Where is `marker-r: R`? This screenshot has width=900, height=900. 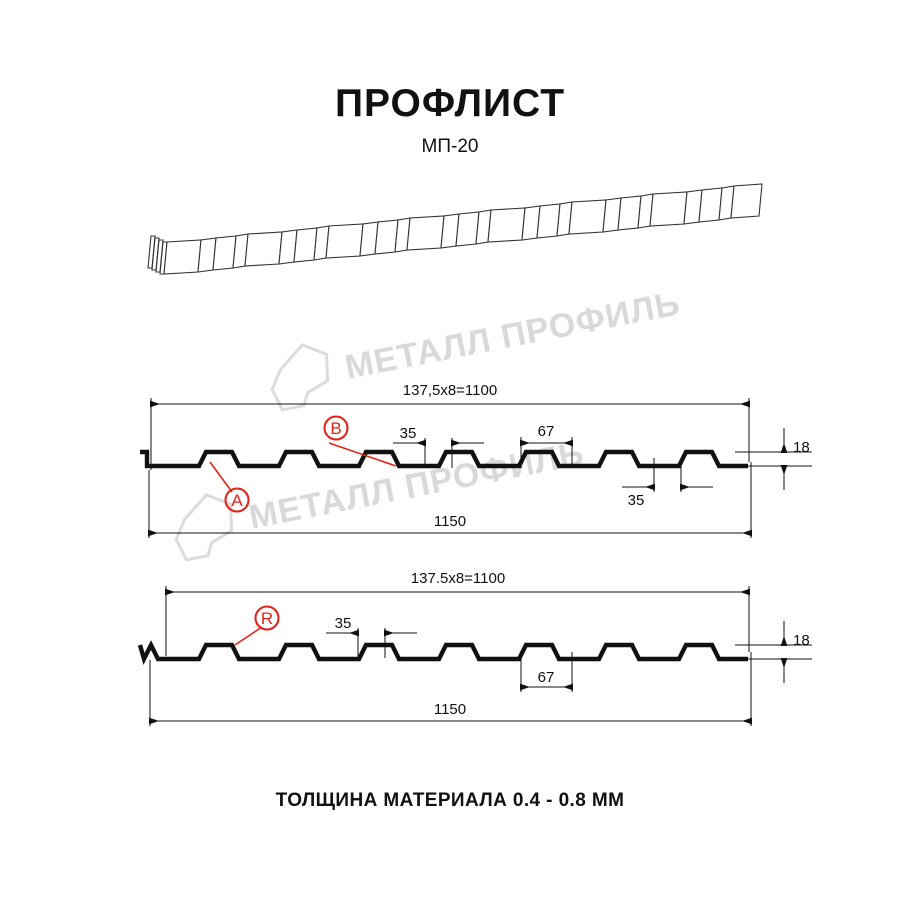 marker-r: R is located at coordinates (257, 625).